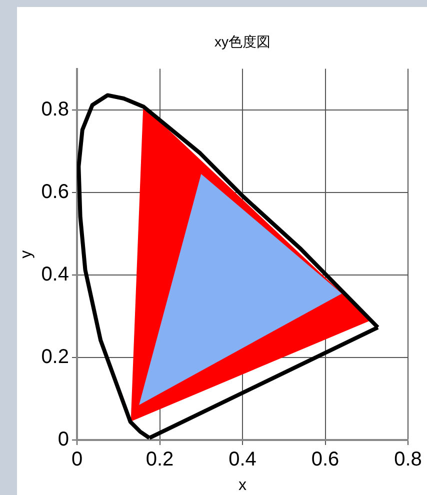  Describe the element at coordinates (160, 459) in the screenshot. I see `x-tick-label: 0.2` at that location.